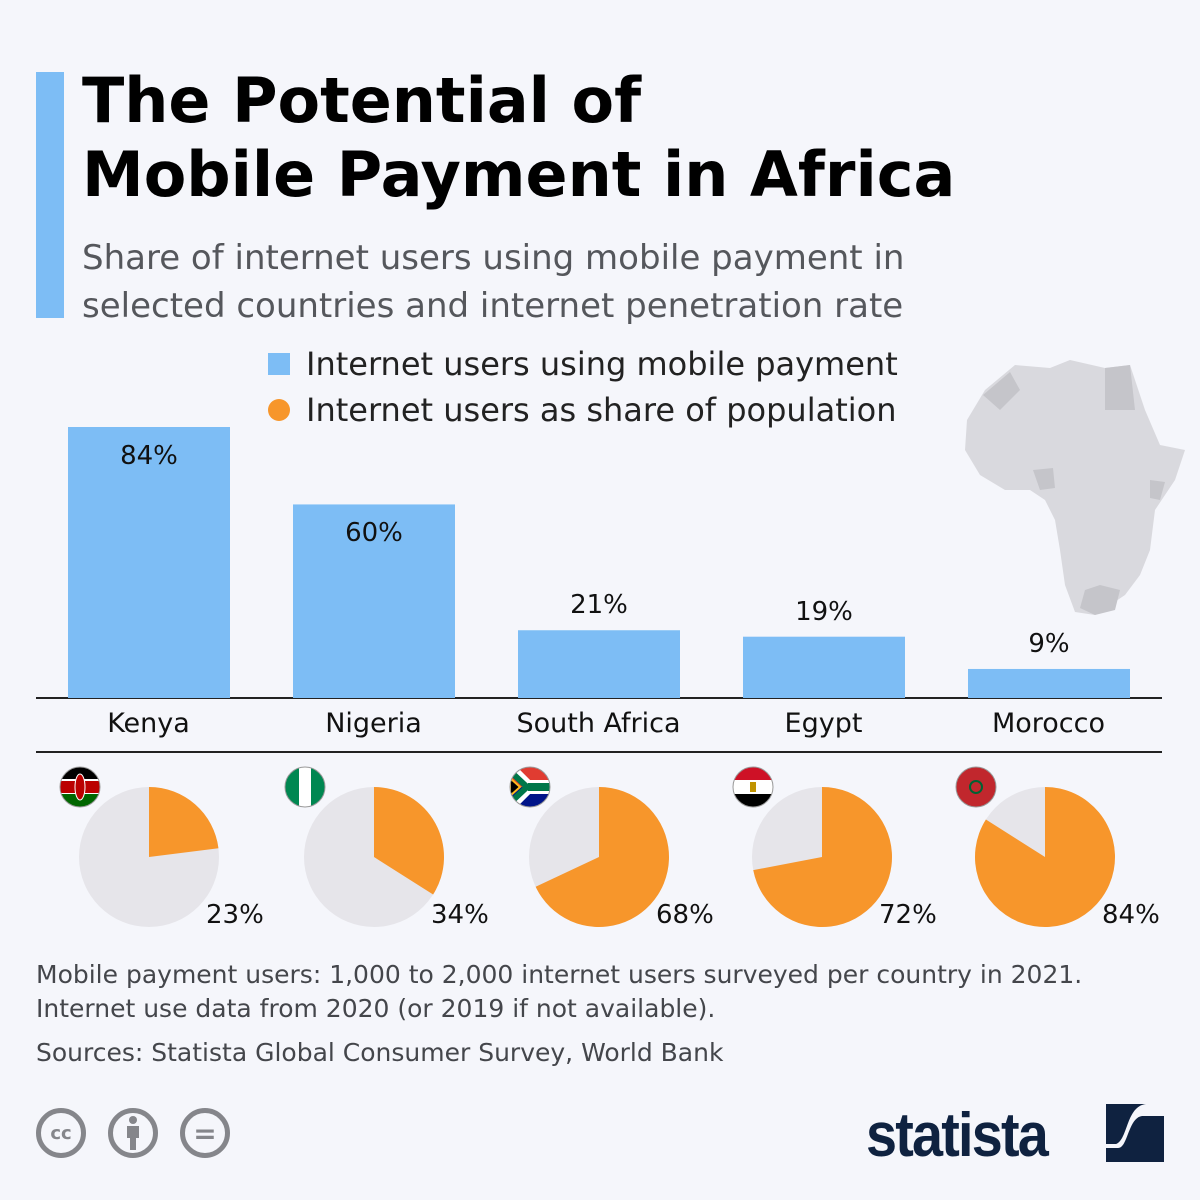 This screenshot has height=1200, width=1200. What do you see at coordinates (460, 915) in the screenshot?
I see `pie-data-label: 34%` at bounding box center [460, 915].